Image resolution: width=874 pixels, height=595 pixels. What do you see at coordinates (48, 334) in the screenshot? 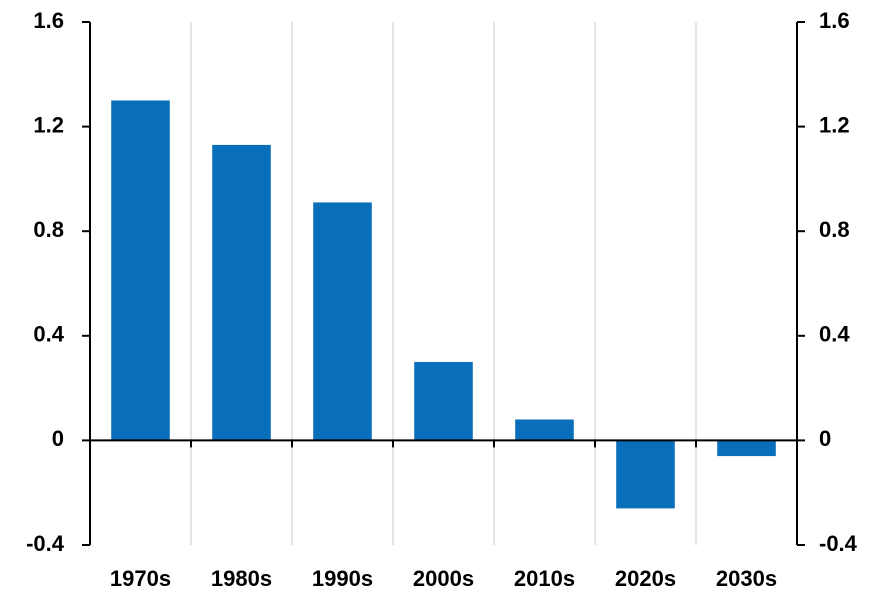
I see `y-tick-label: 0.4` at bounding box center [48, 334].